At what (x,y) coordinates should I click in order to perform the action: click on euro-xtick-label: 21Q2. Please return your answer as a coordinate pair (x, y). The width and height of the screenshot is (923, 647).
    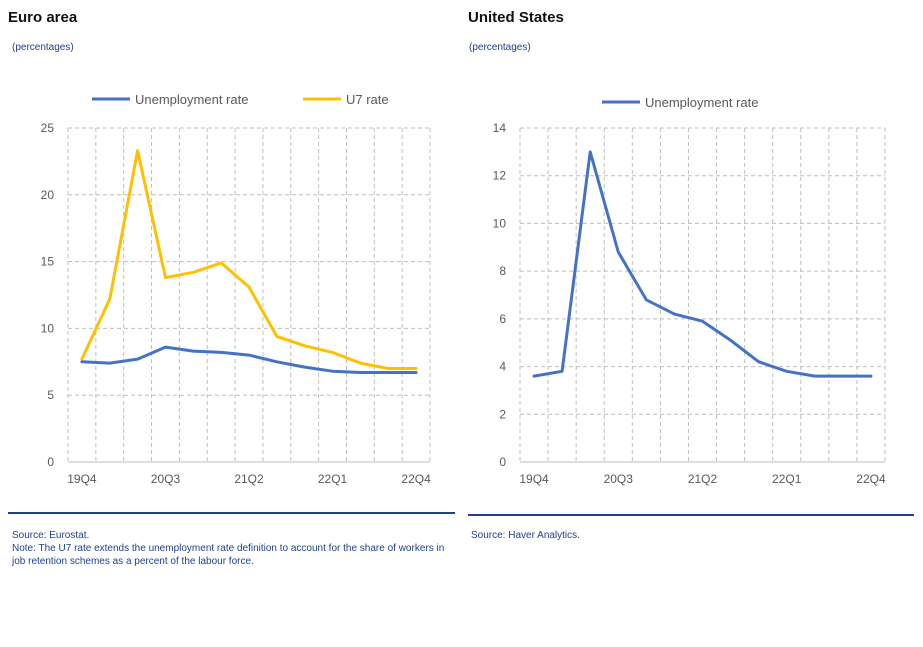
    Looking at the image, I should click on (249, 479).